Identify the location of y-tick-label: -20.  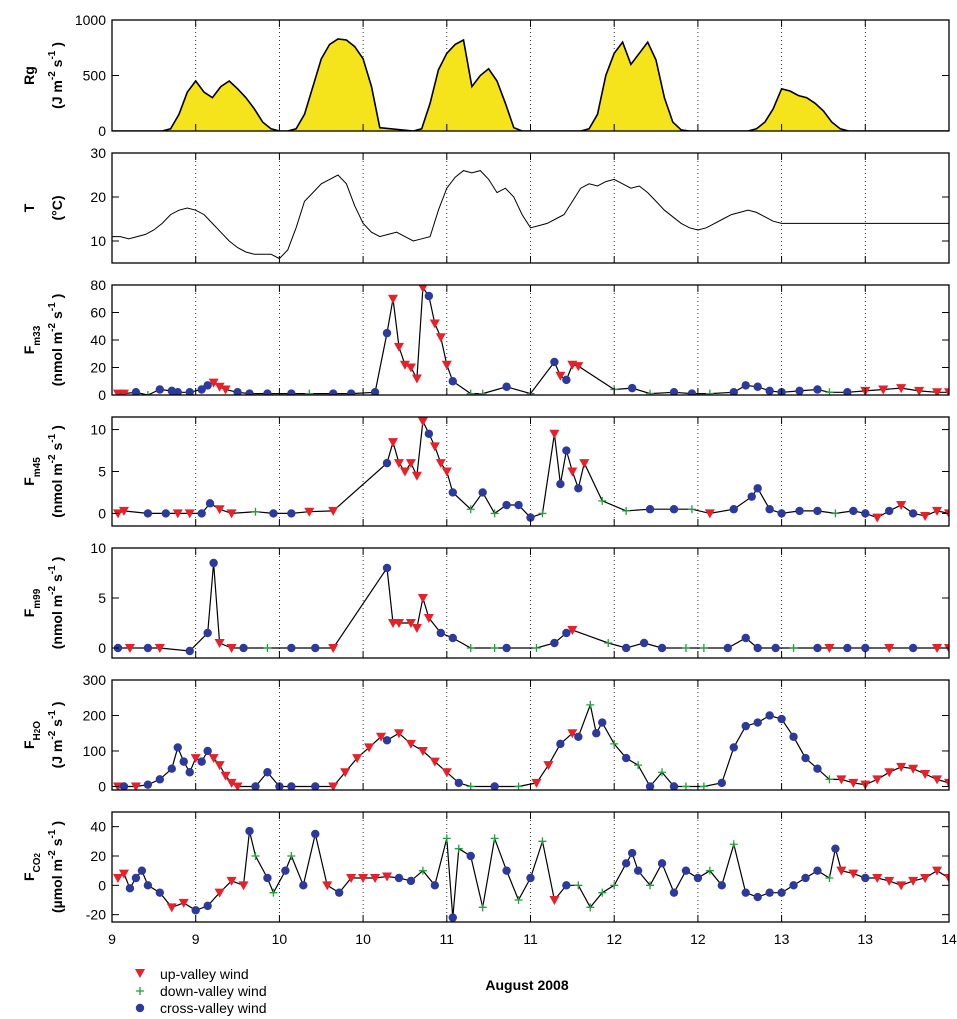
(96, 915).